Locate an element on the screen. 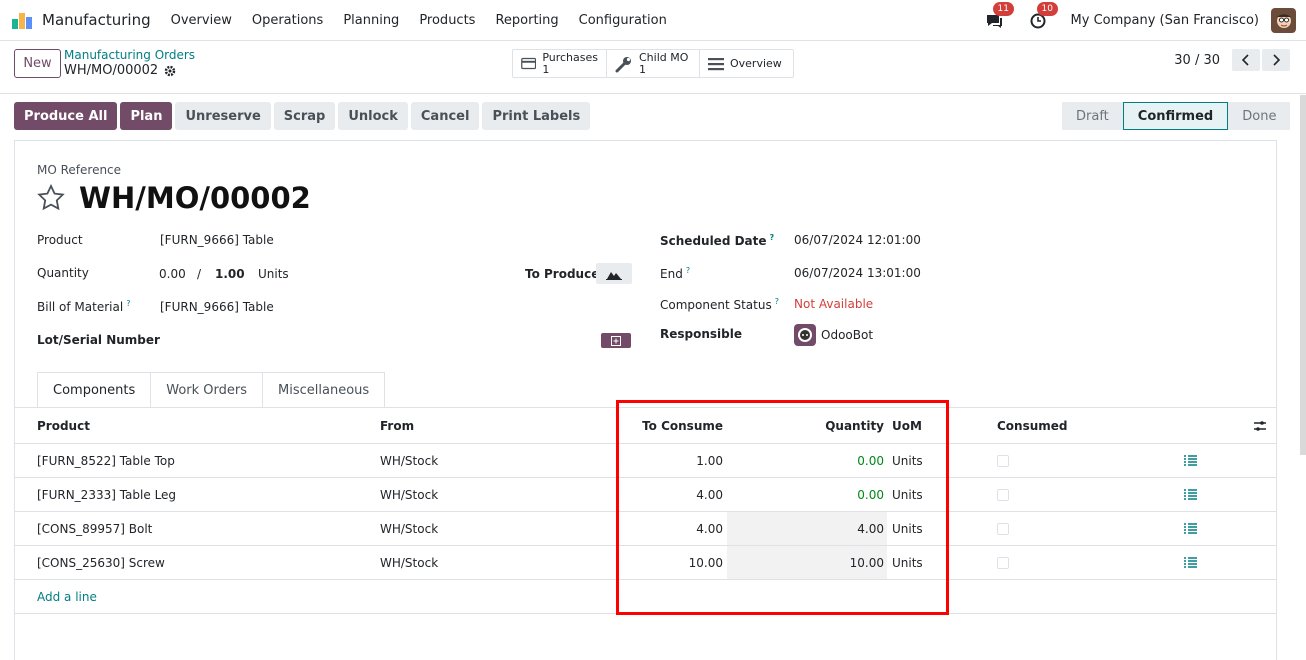 The image size is (1306, 660). stage-statusbar: Draft Confirmed Done is located at coordinates (1176, 116).